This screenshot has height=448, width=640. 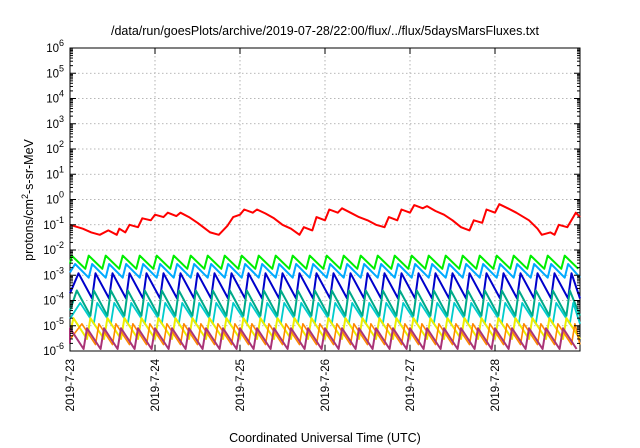 I want to click on y-tick-label: 10³, so click(x=55, y=122).